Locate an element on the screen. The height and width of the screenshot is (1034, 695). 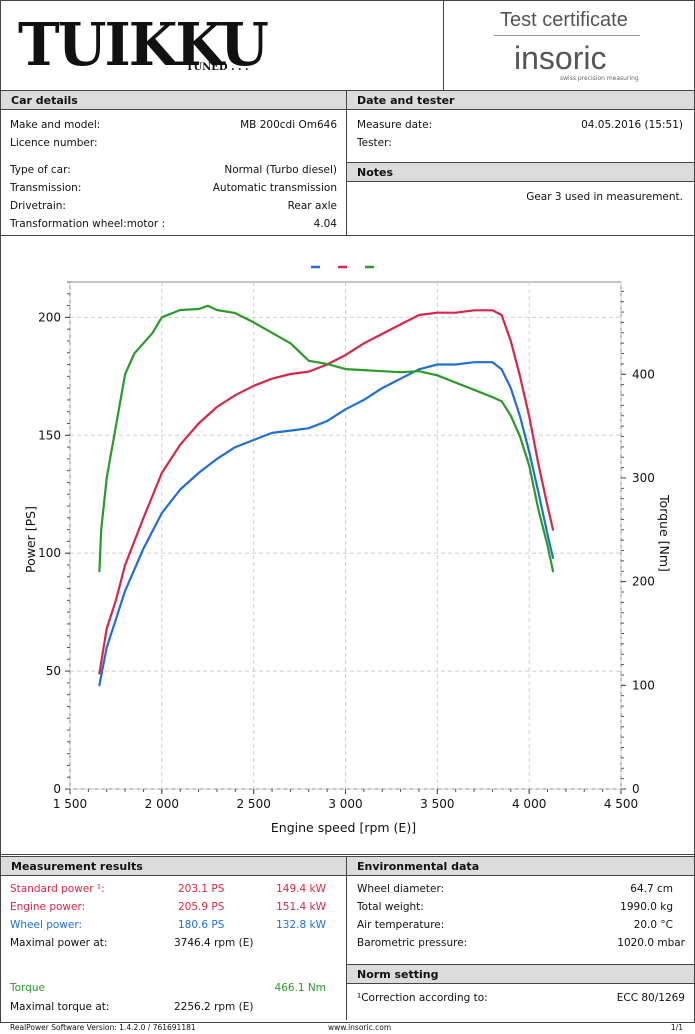
footer-url: www.insoric.com is located at coordinates (360, 1027).